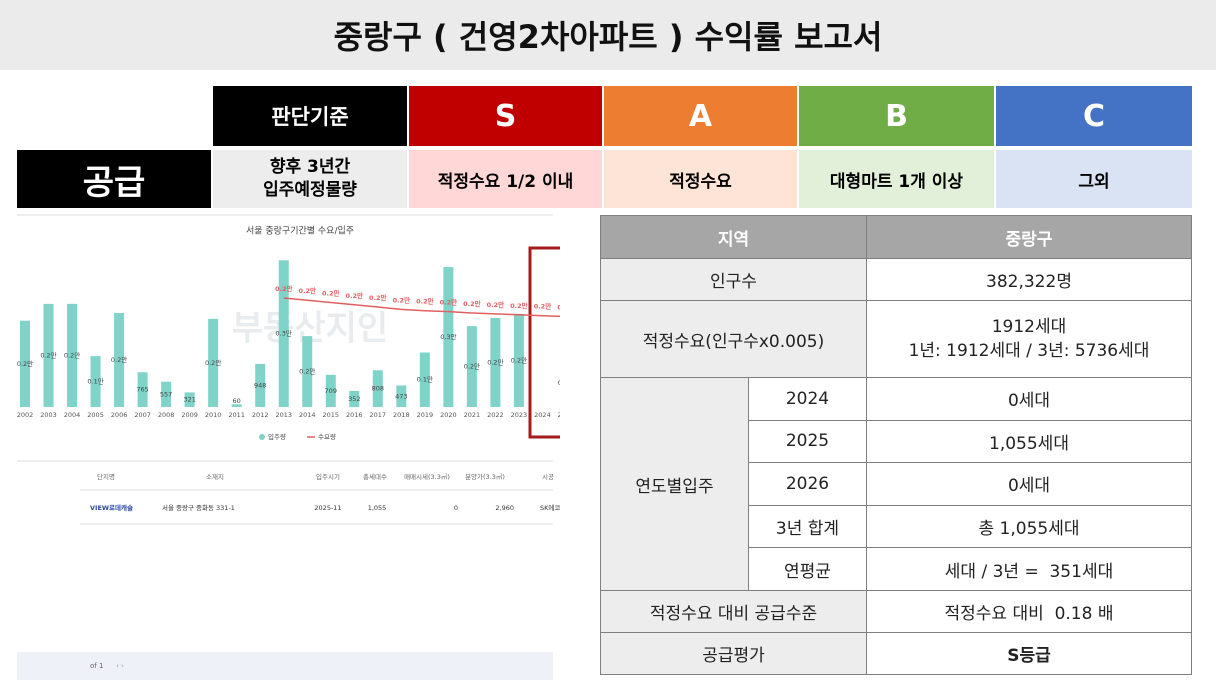  What do you see at coordinates (807, 484) in the screenshot?
I see `label-cell: 2026` at bounding box center [807, 484].